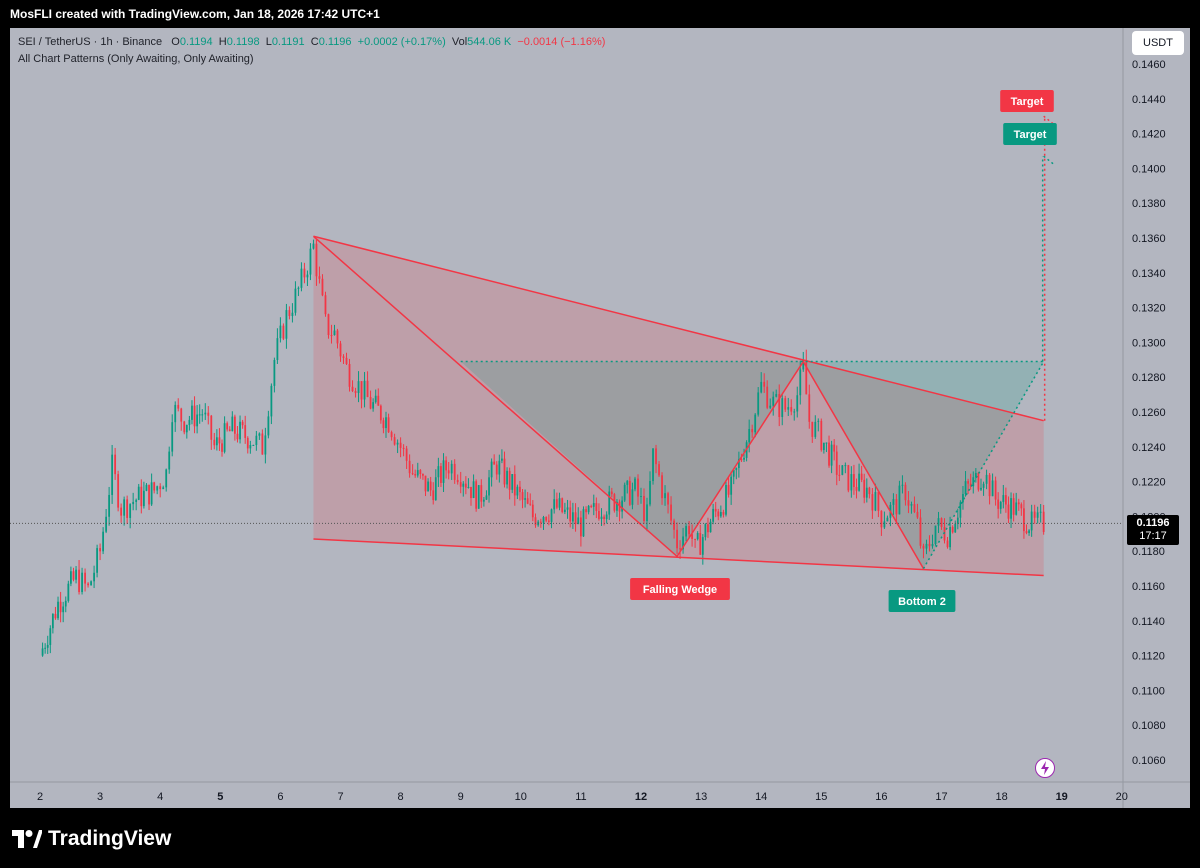  Describe the element at coordinates (561, 42) in the screenshot. I see `volume-change: −0.0014 (−1.16%)` at that location.